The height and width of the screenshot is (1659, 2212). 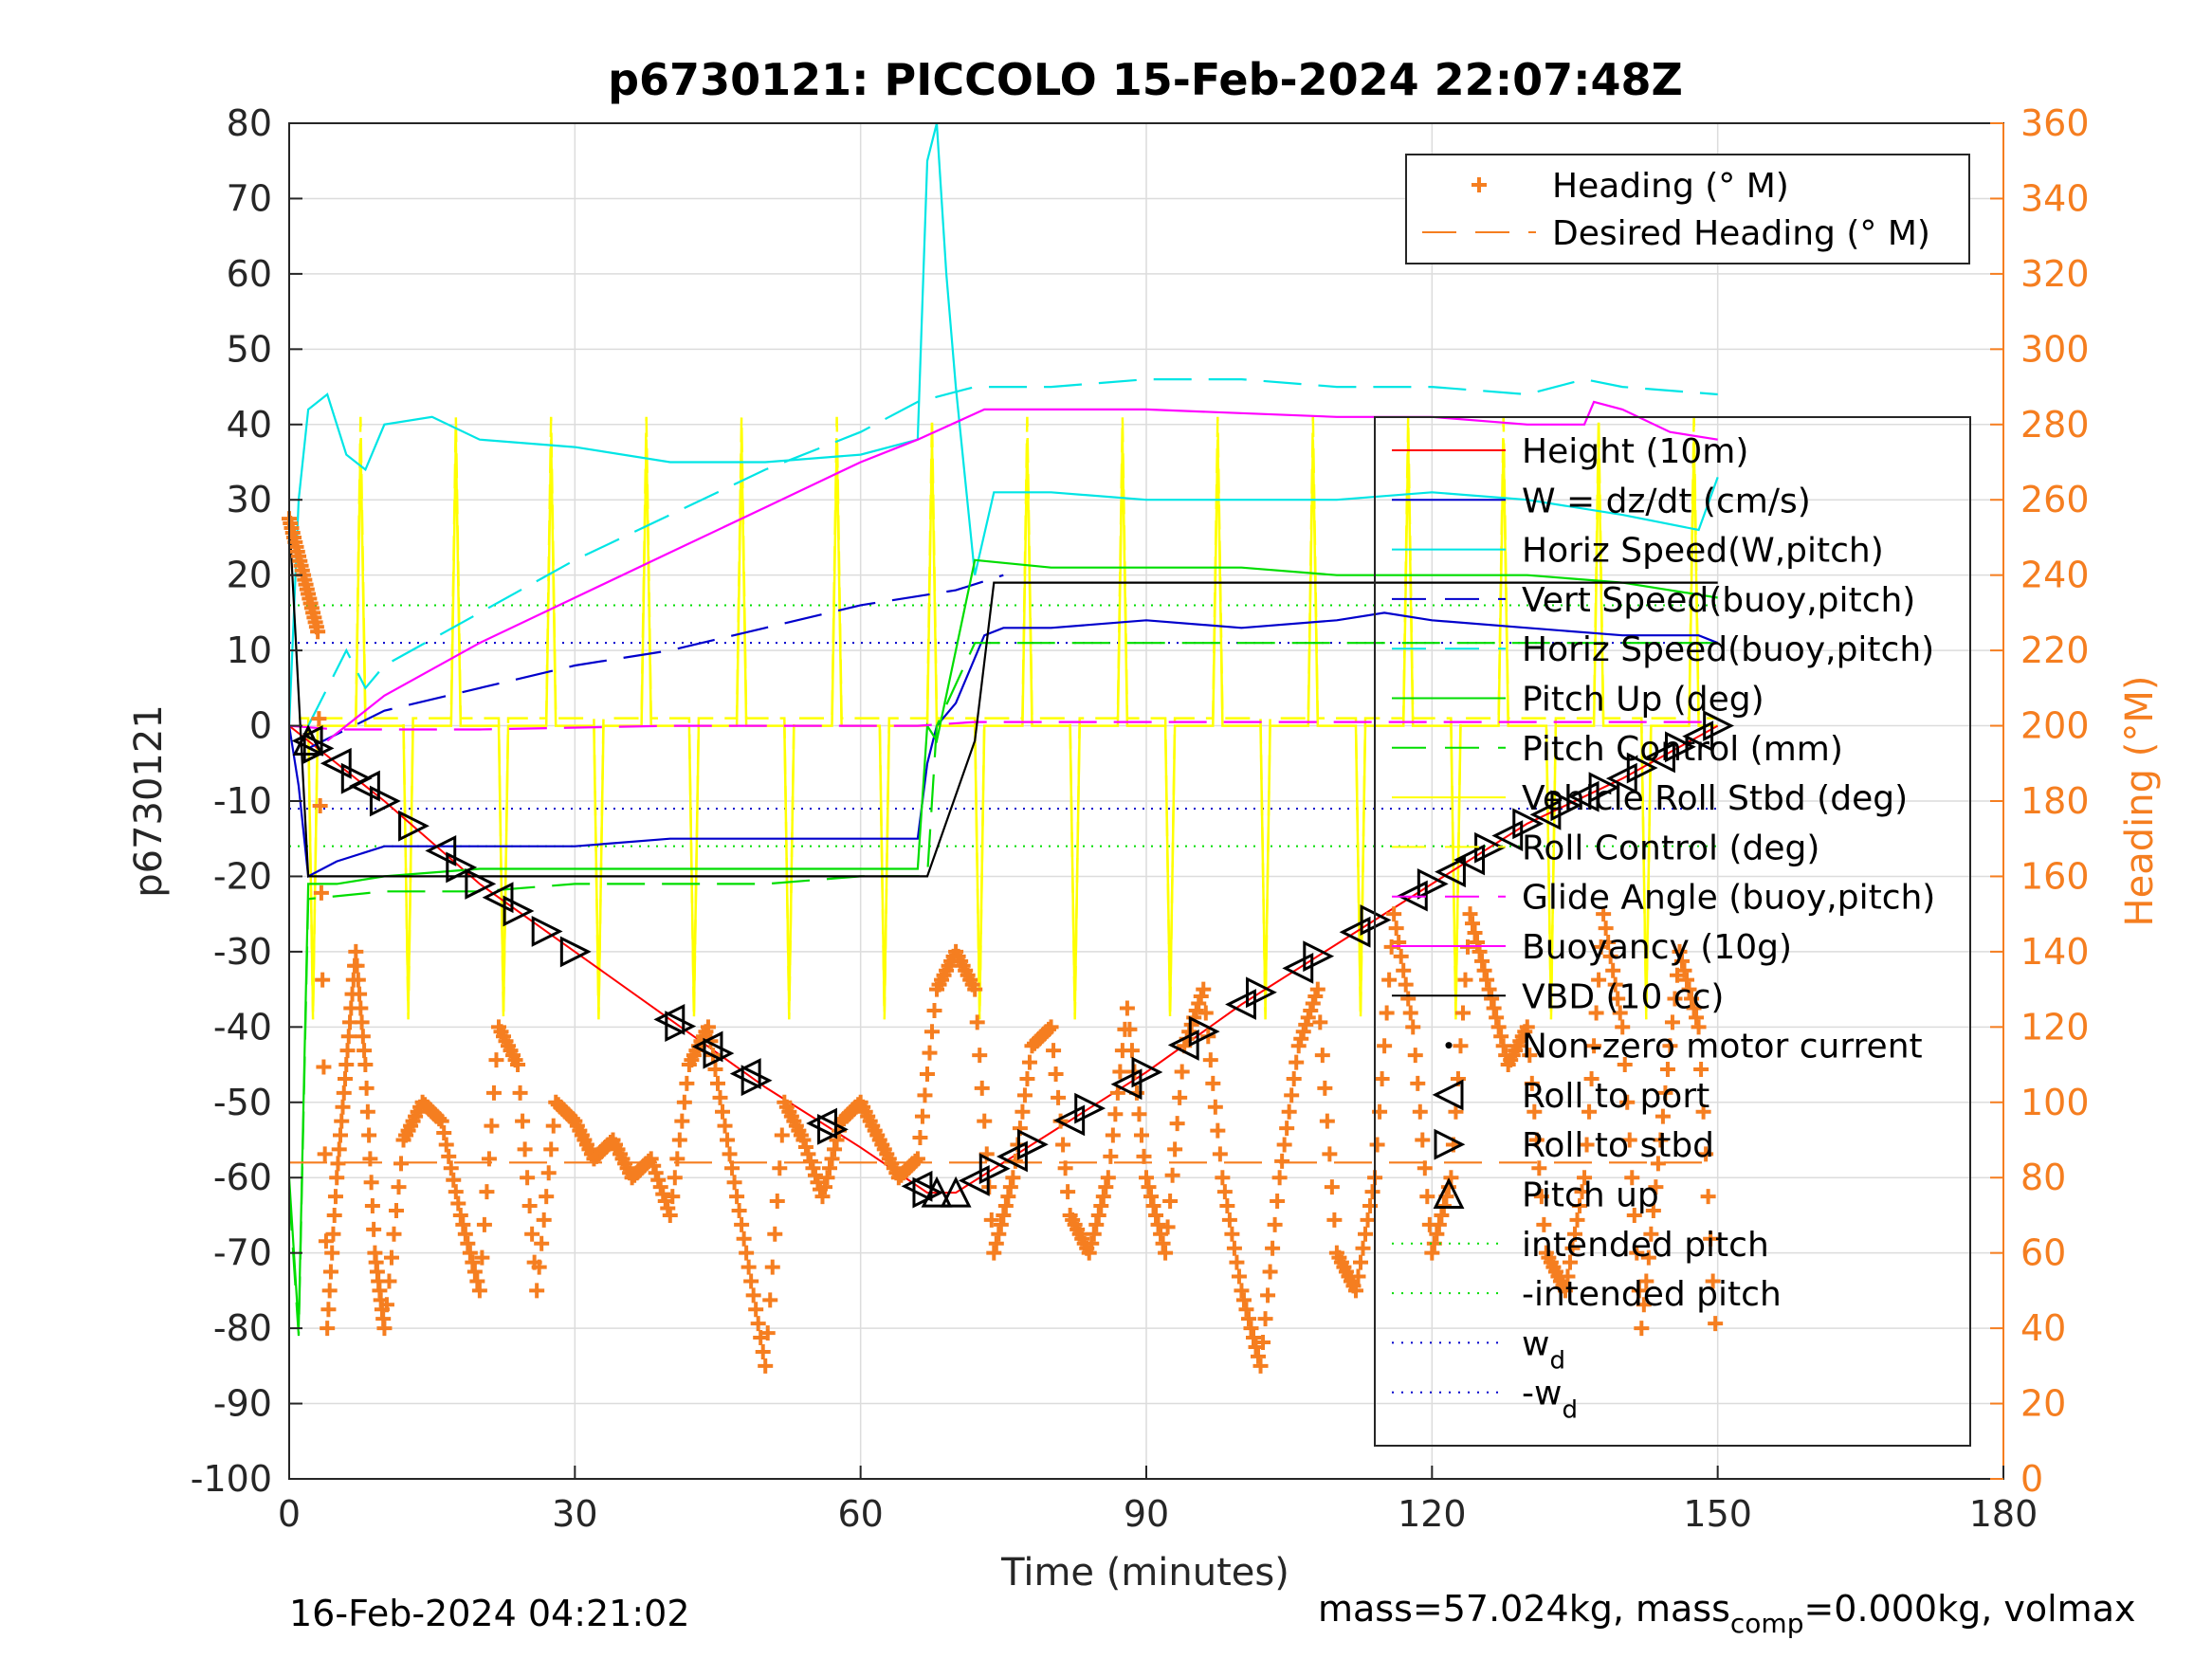 I want to click on y2-tick-label: 80, so click(x=2043, y=1177).